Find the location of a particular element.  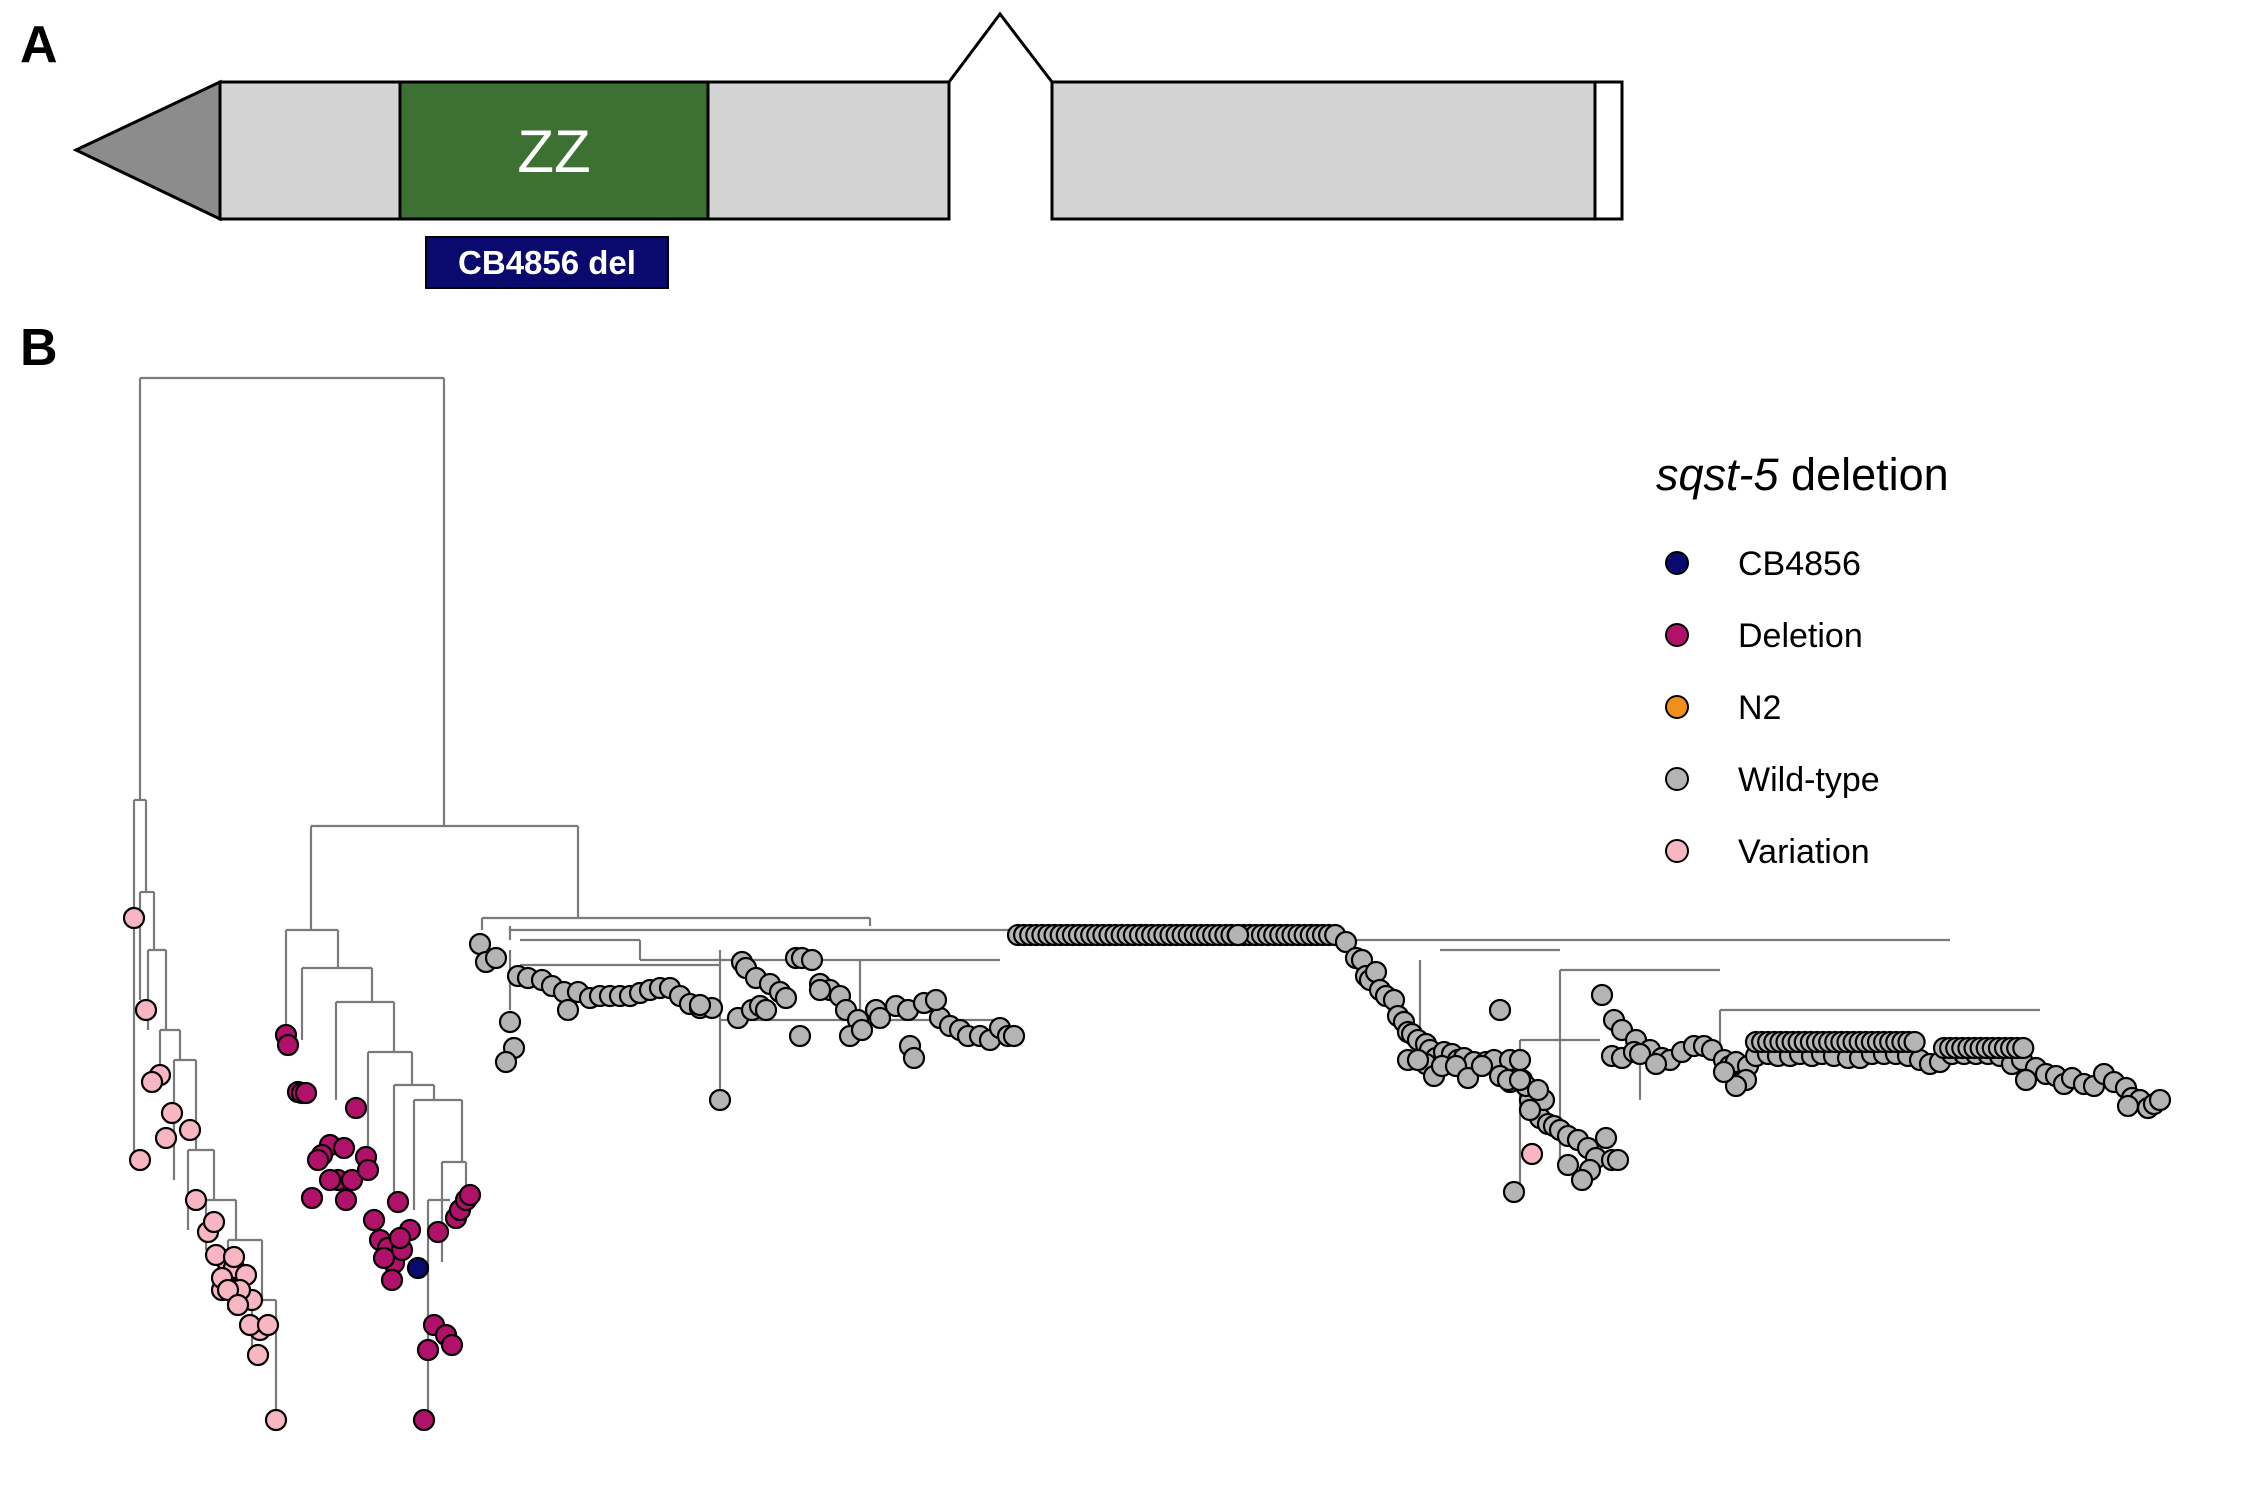

zz-domain-label: ZZ is located at coordinates (553, 151).